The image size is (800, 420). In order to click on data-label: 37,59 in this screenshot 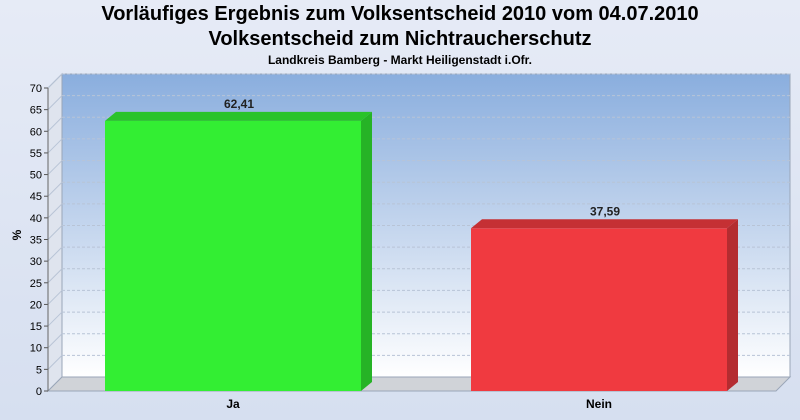, I will do `click(605, 211)`.